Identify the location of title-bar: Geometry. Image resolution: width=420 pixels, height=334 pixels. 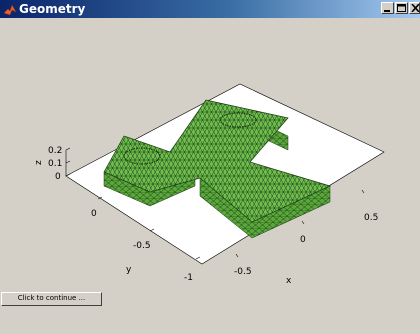
(210, 9).